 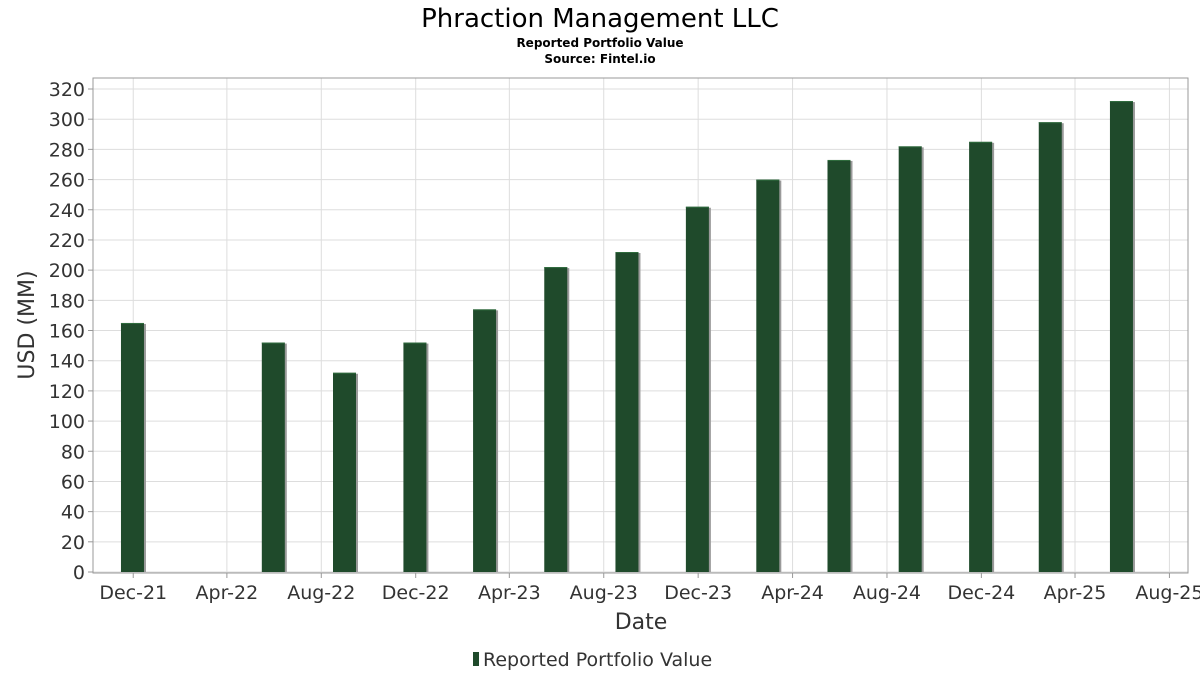 I want to click on y-tick-label: 320, so click(x=67, y=90).